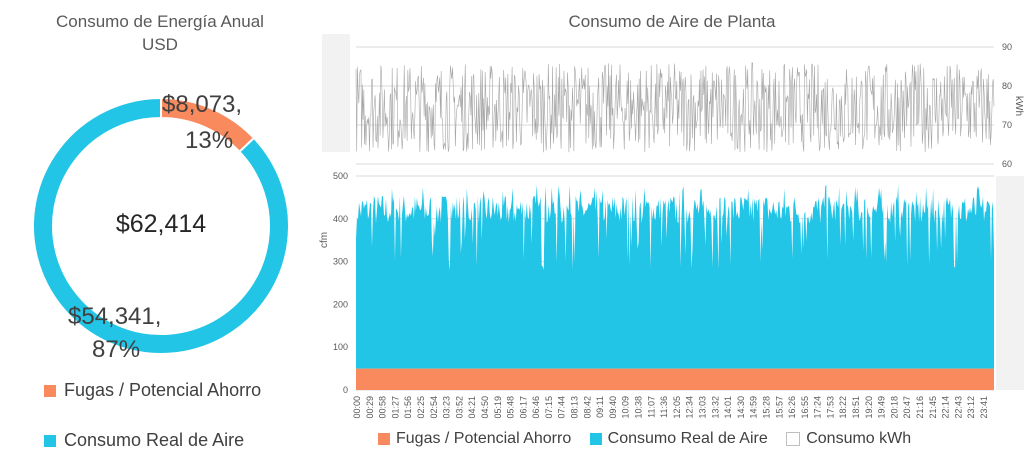 The image size is (1024, 465). Describe the element at coordinates (340, 262) in the screenshot. I see `cfm-tick-label: 300` at that location.